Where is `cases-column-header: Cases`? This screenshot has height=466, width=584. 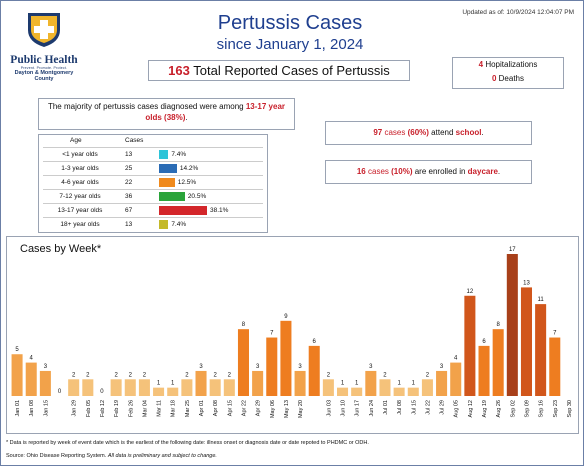
cases-column-header: Cases is located at coordinates (134, 140).